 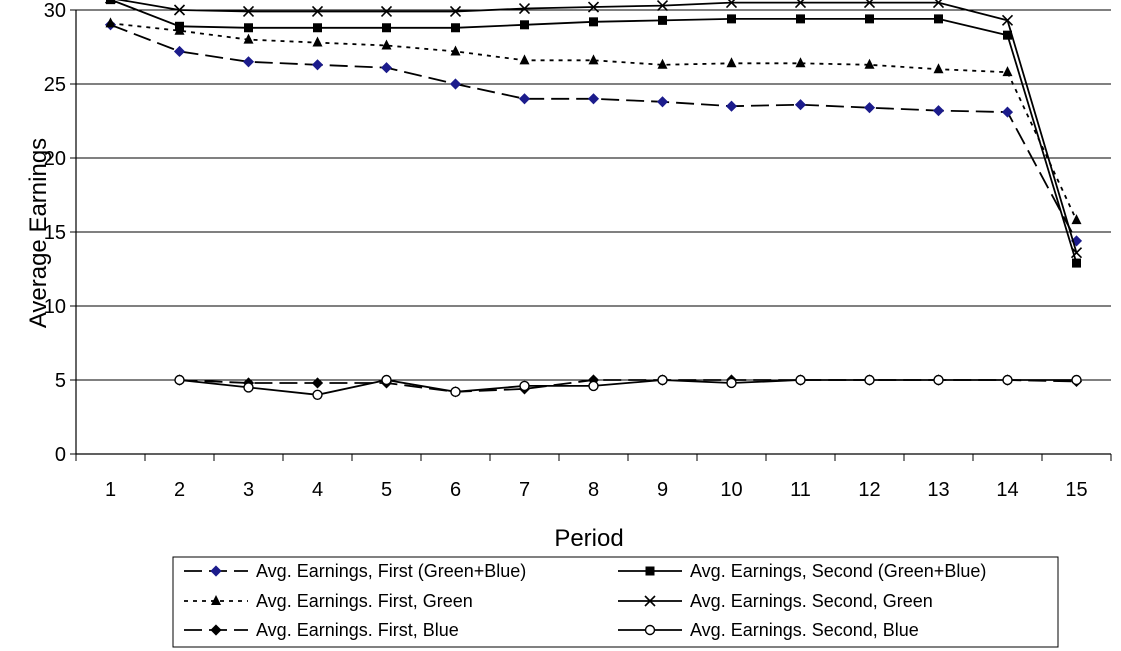 What do you see at coordinates (524, 490) in the screenshot?
I see `x-tick-label: 7` at bounding box center [524, 490].